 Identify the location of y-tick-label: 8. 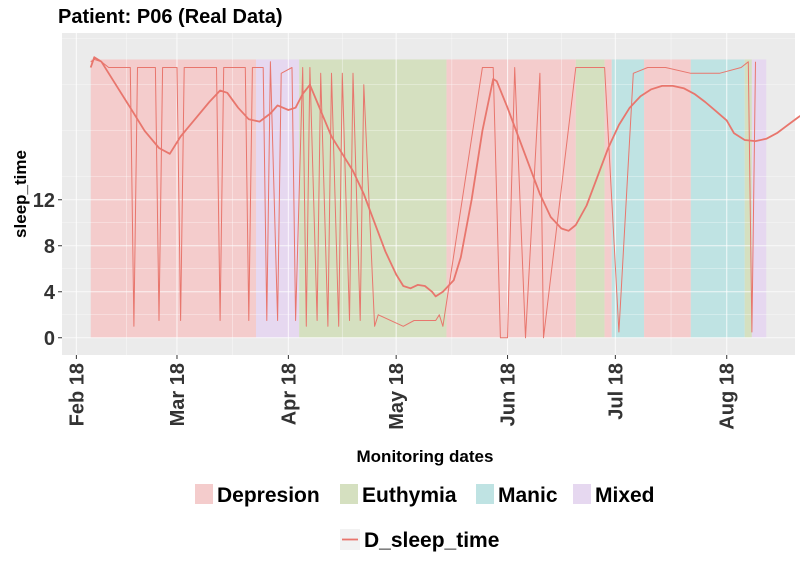
(49, 247).